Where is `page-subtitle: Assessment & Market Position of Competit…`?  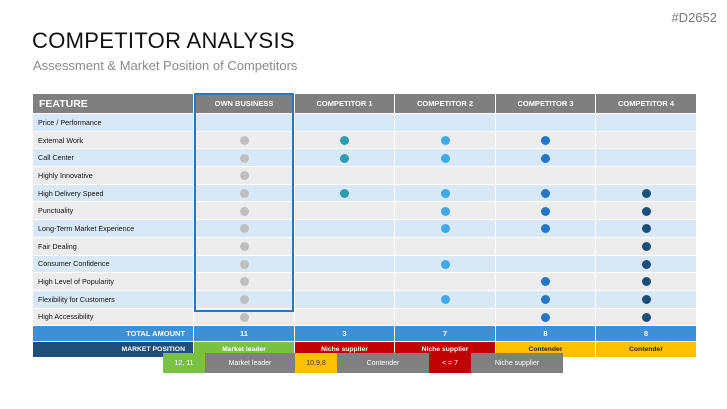
page-subtitle: Assessment & Market Position of Competit… is located at coordinates (165, 65).